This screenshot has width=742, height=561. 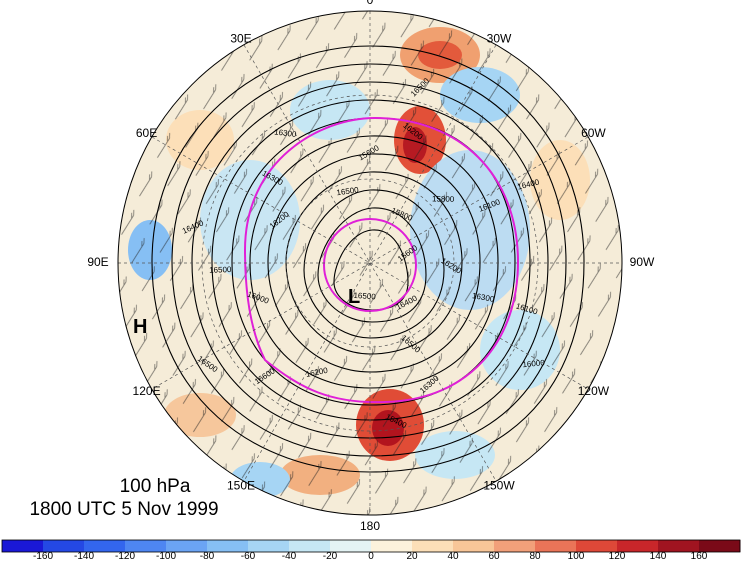 What do you see at coordinates (617, 556) in the screenshot?
I see `colorbar-tick-label: 120` at bounding box center [617, 556].